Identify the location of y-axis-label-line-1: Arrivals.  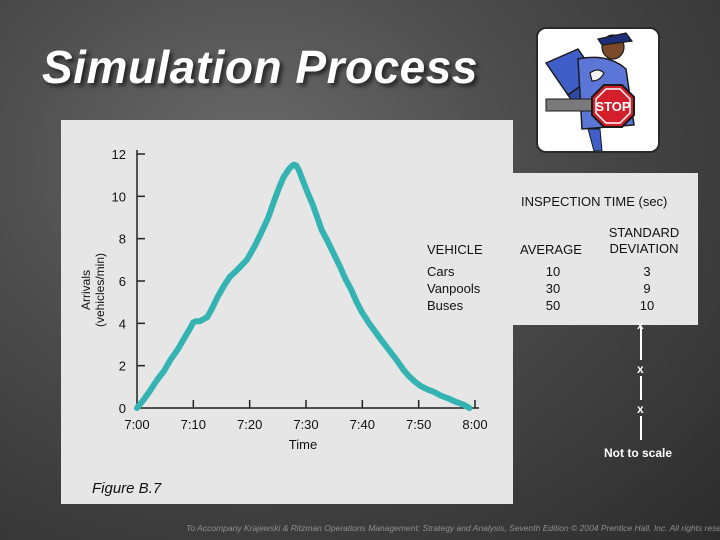
(86, 290).